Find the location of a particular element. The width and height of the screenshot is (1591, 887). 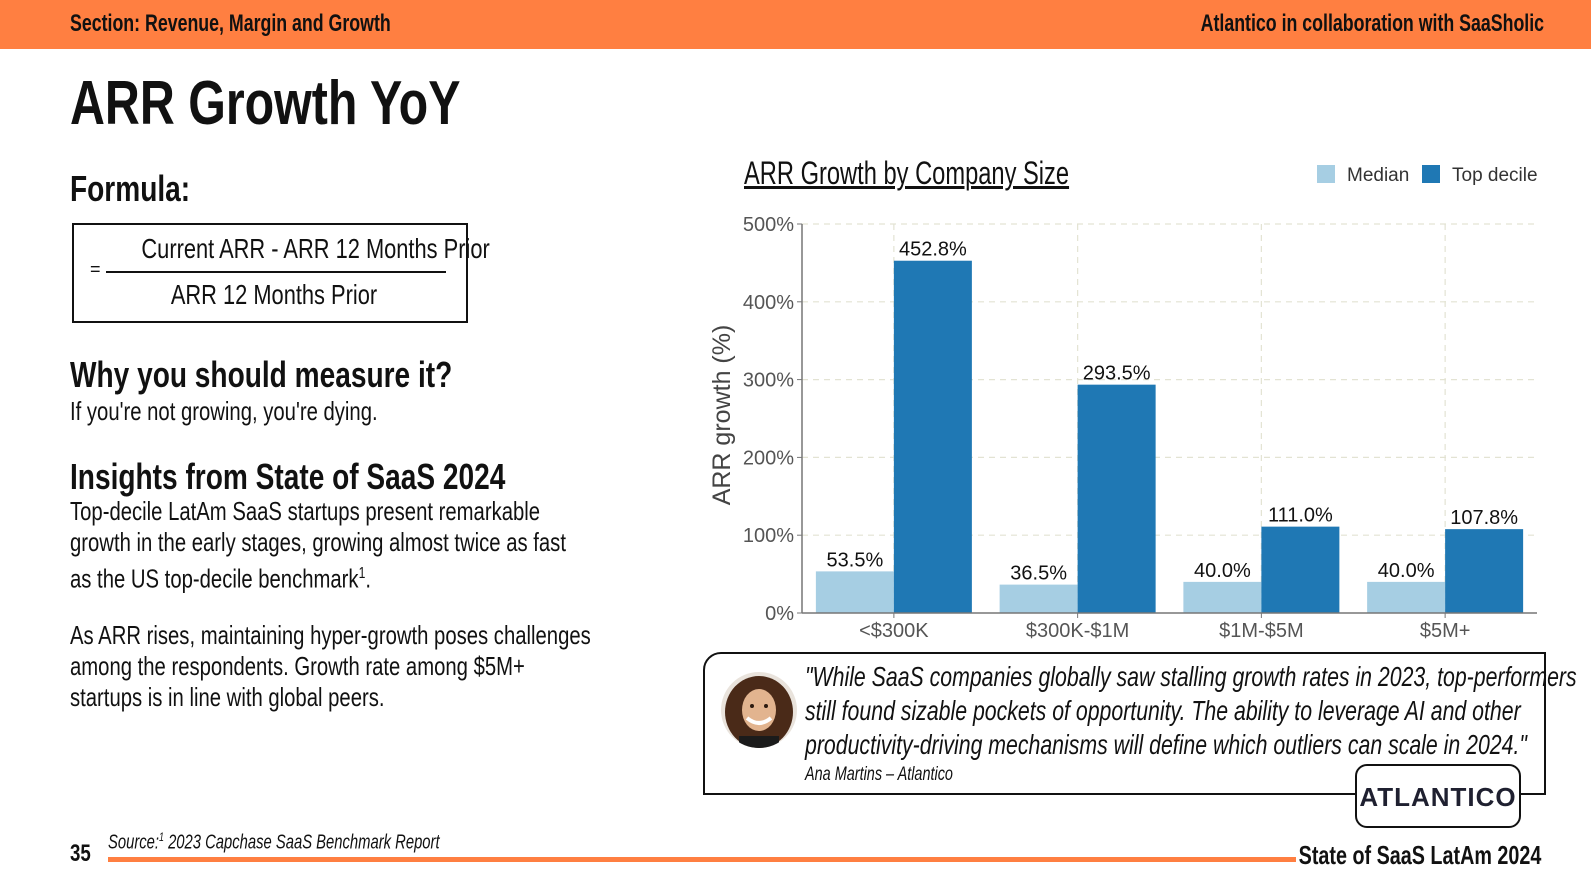

y-tick-label: 0% is located at coordinates (779, 614).